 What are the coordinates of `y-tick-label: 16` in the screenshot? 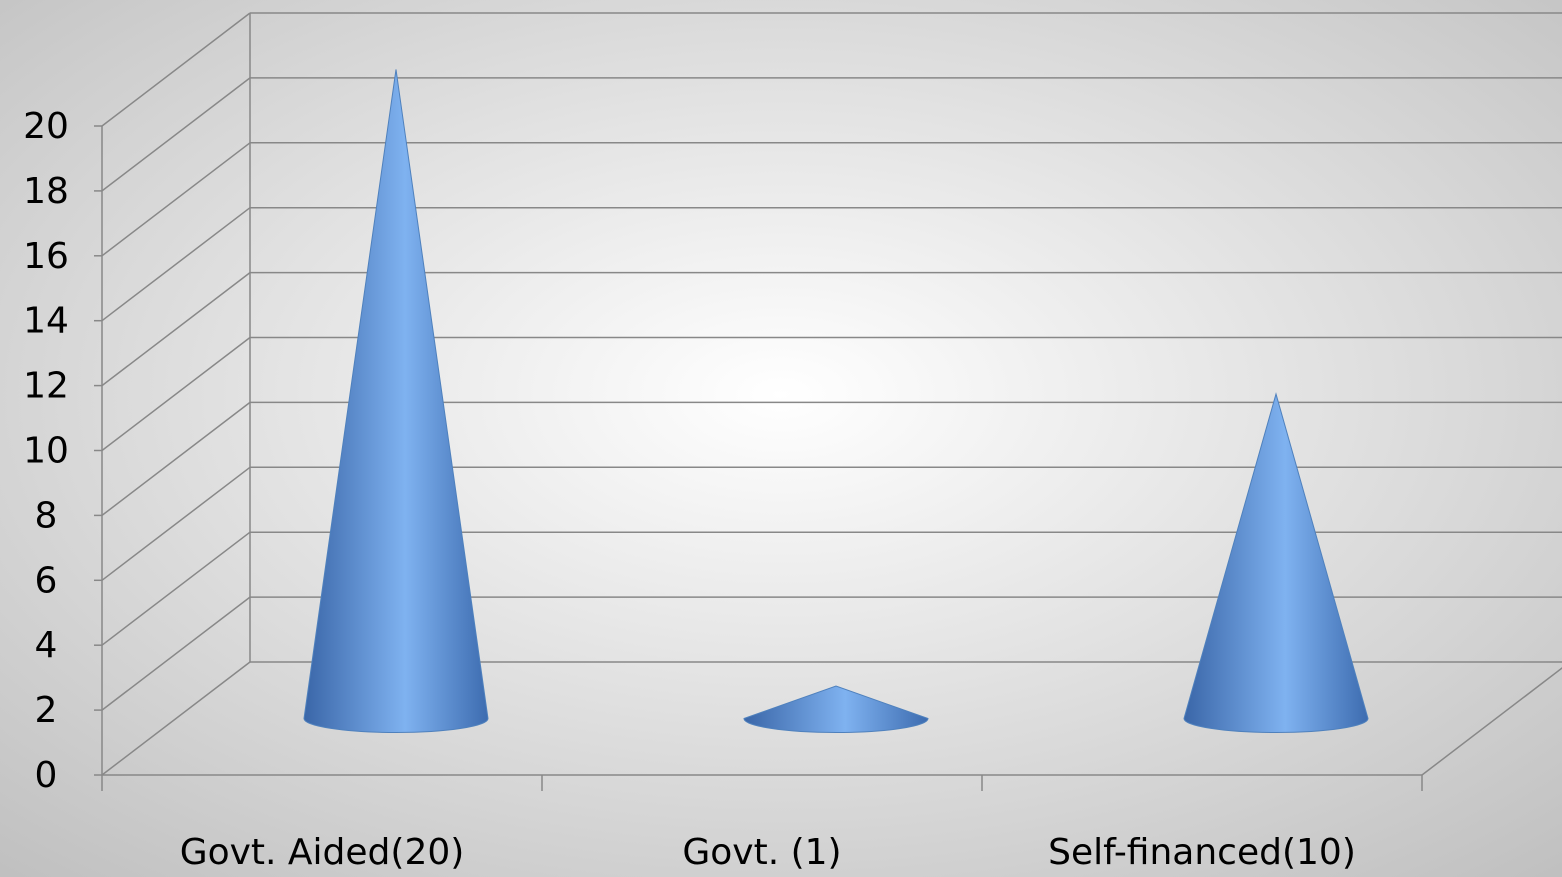 It's located at (46, 256).